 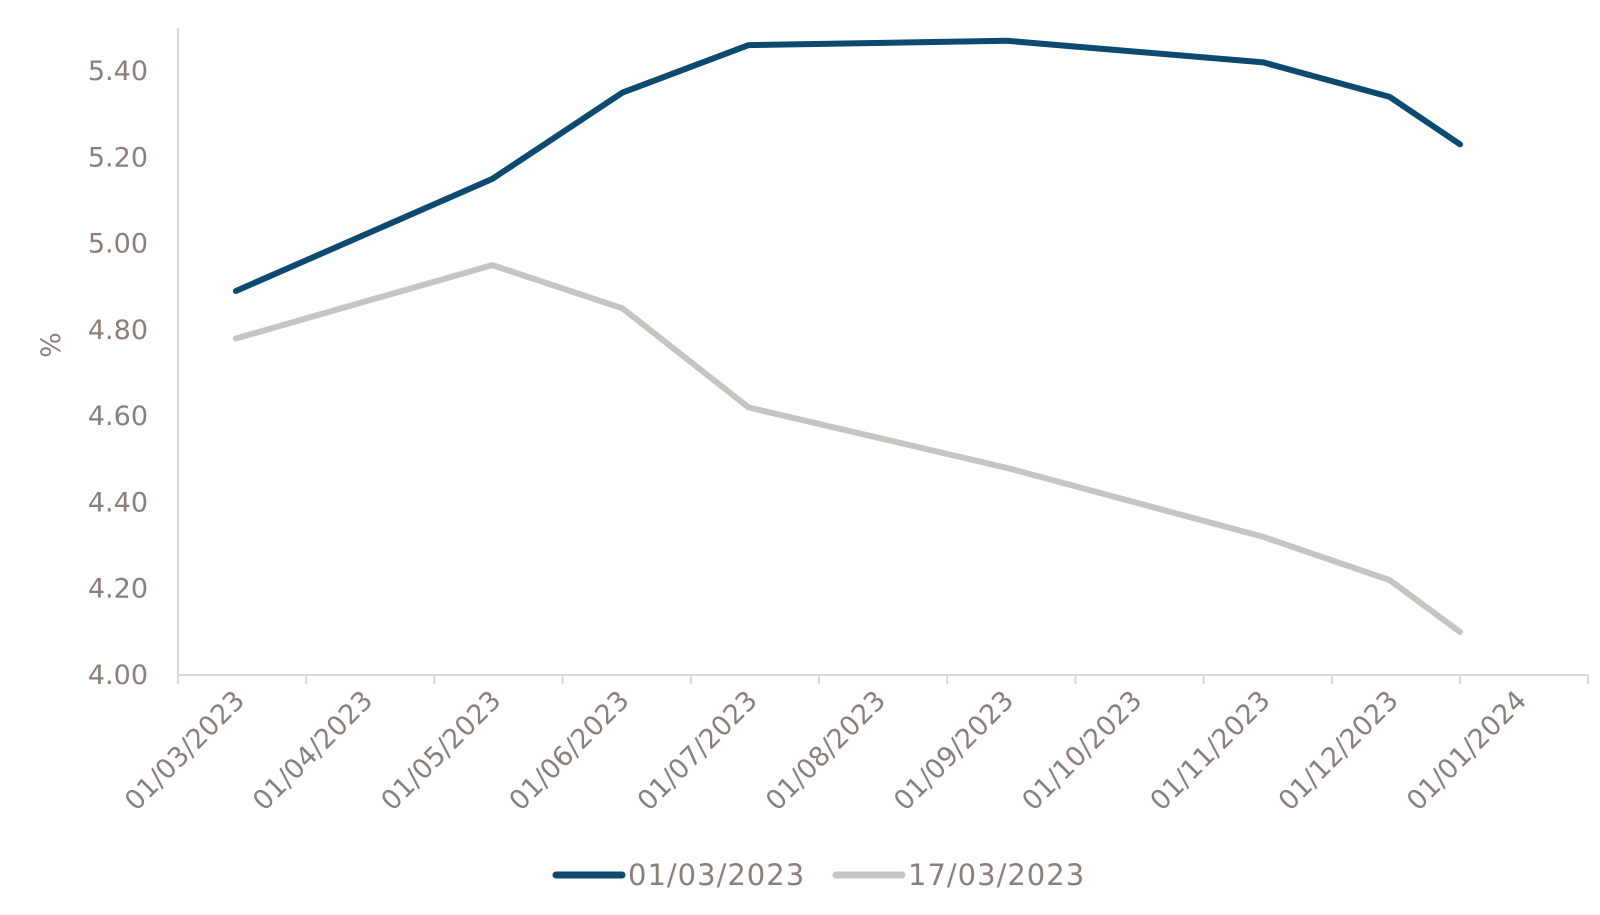 What do you see at coordinates (118, 157) in the screenshot?
I see `y-tick-label: 5.20` at bounding box center [118, 157].